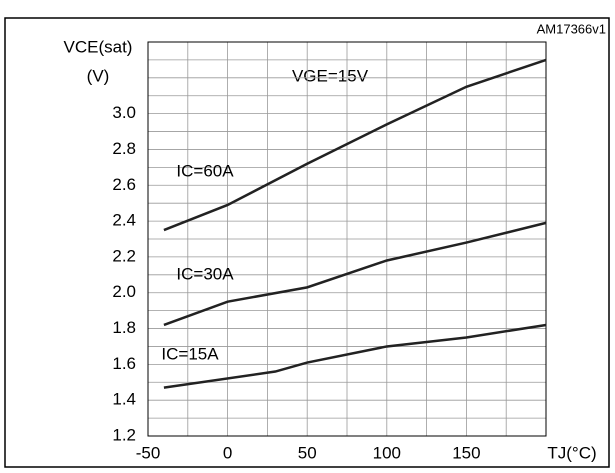 This screenshot has width=615, height=473. What do you see at coordinates (124, 112) in the screenshot?
I see `y-tick-label: 3.0` at bounding box center [124, 112].